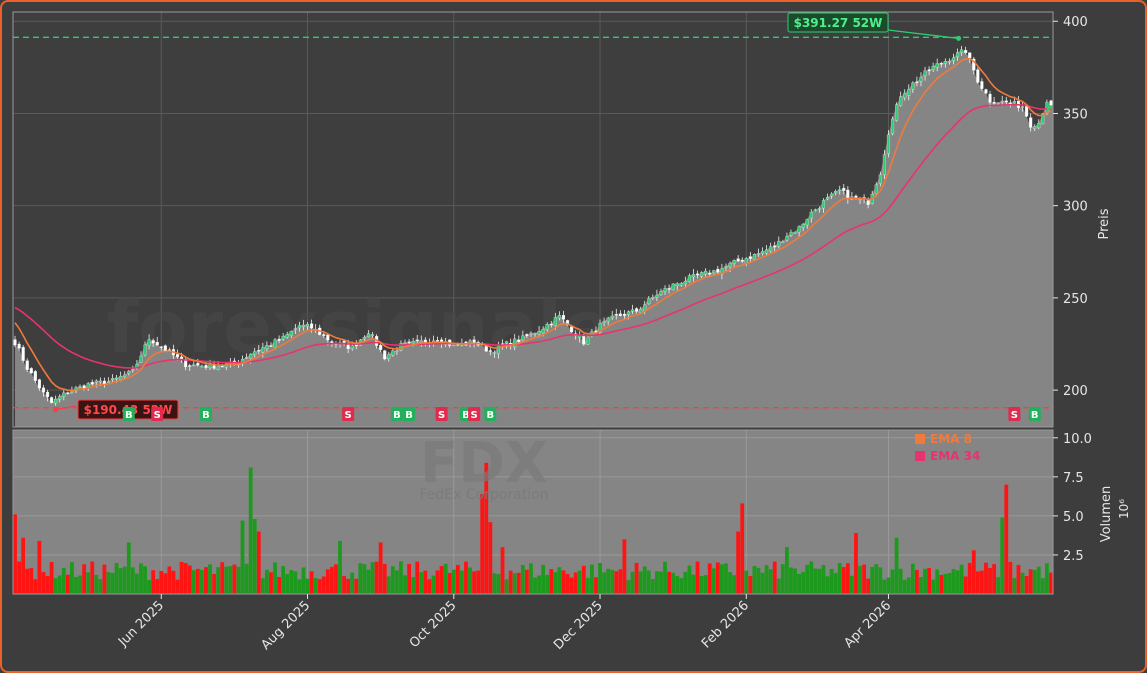  Describe the element at coordinates (66, 408) in the screenshot. I see `low-52w-pointer` at that location.